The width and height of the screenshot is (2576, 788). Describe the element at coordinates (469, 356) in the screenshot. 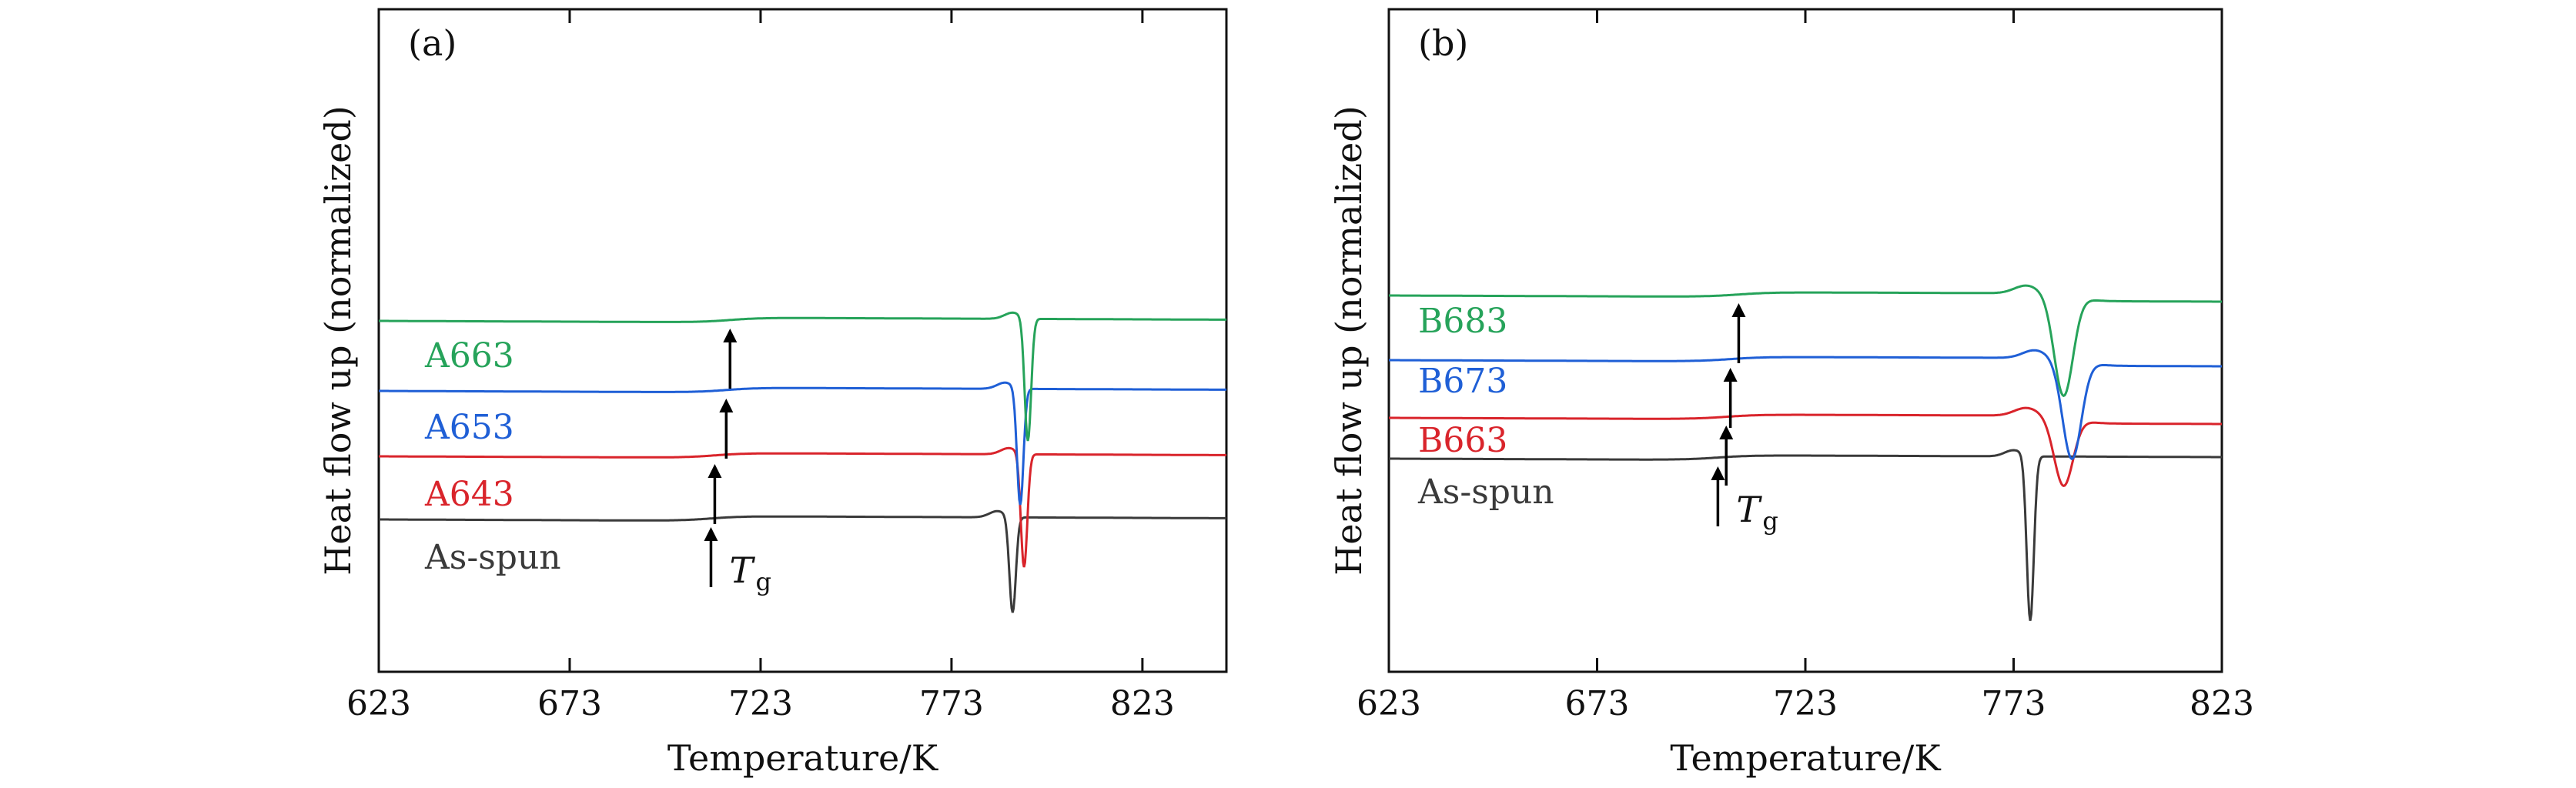

I see `series-label-a663: A663` at that location.